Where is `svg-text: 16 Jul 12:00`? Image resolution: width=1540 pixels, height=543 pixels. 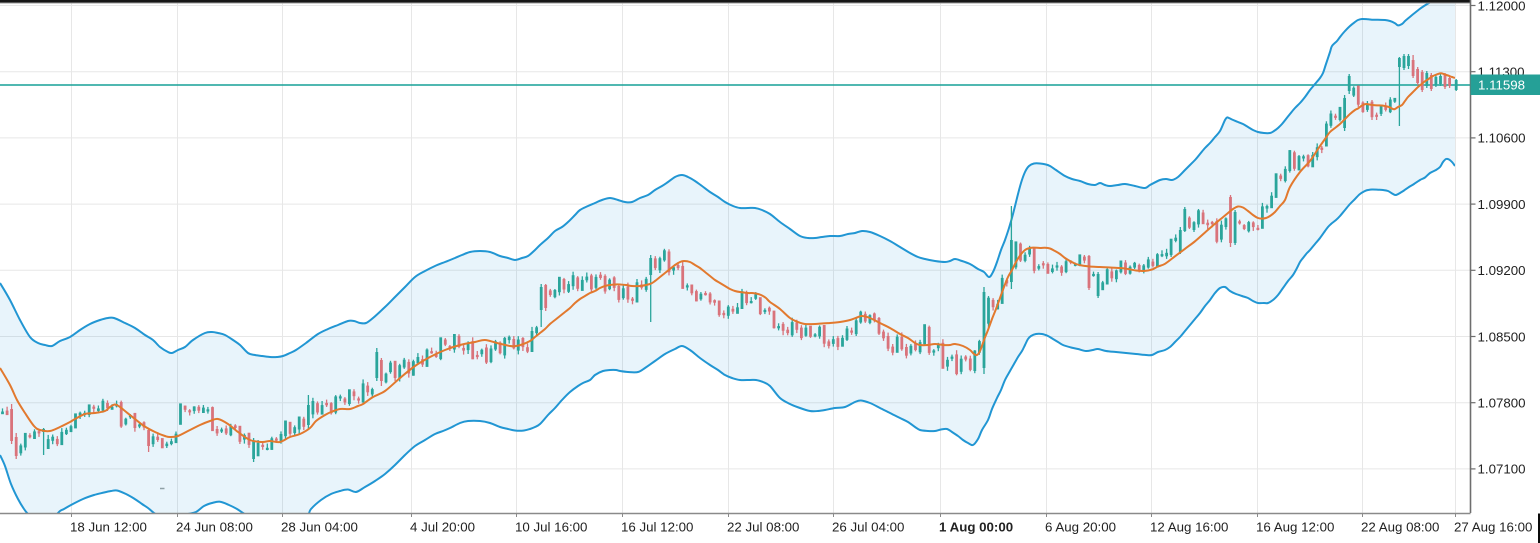
svg-text: 16 Jul 12:00 is located at coordinates (657, 527).